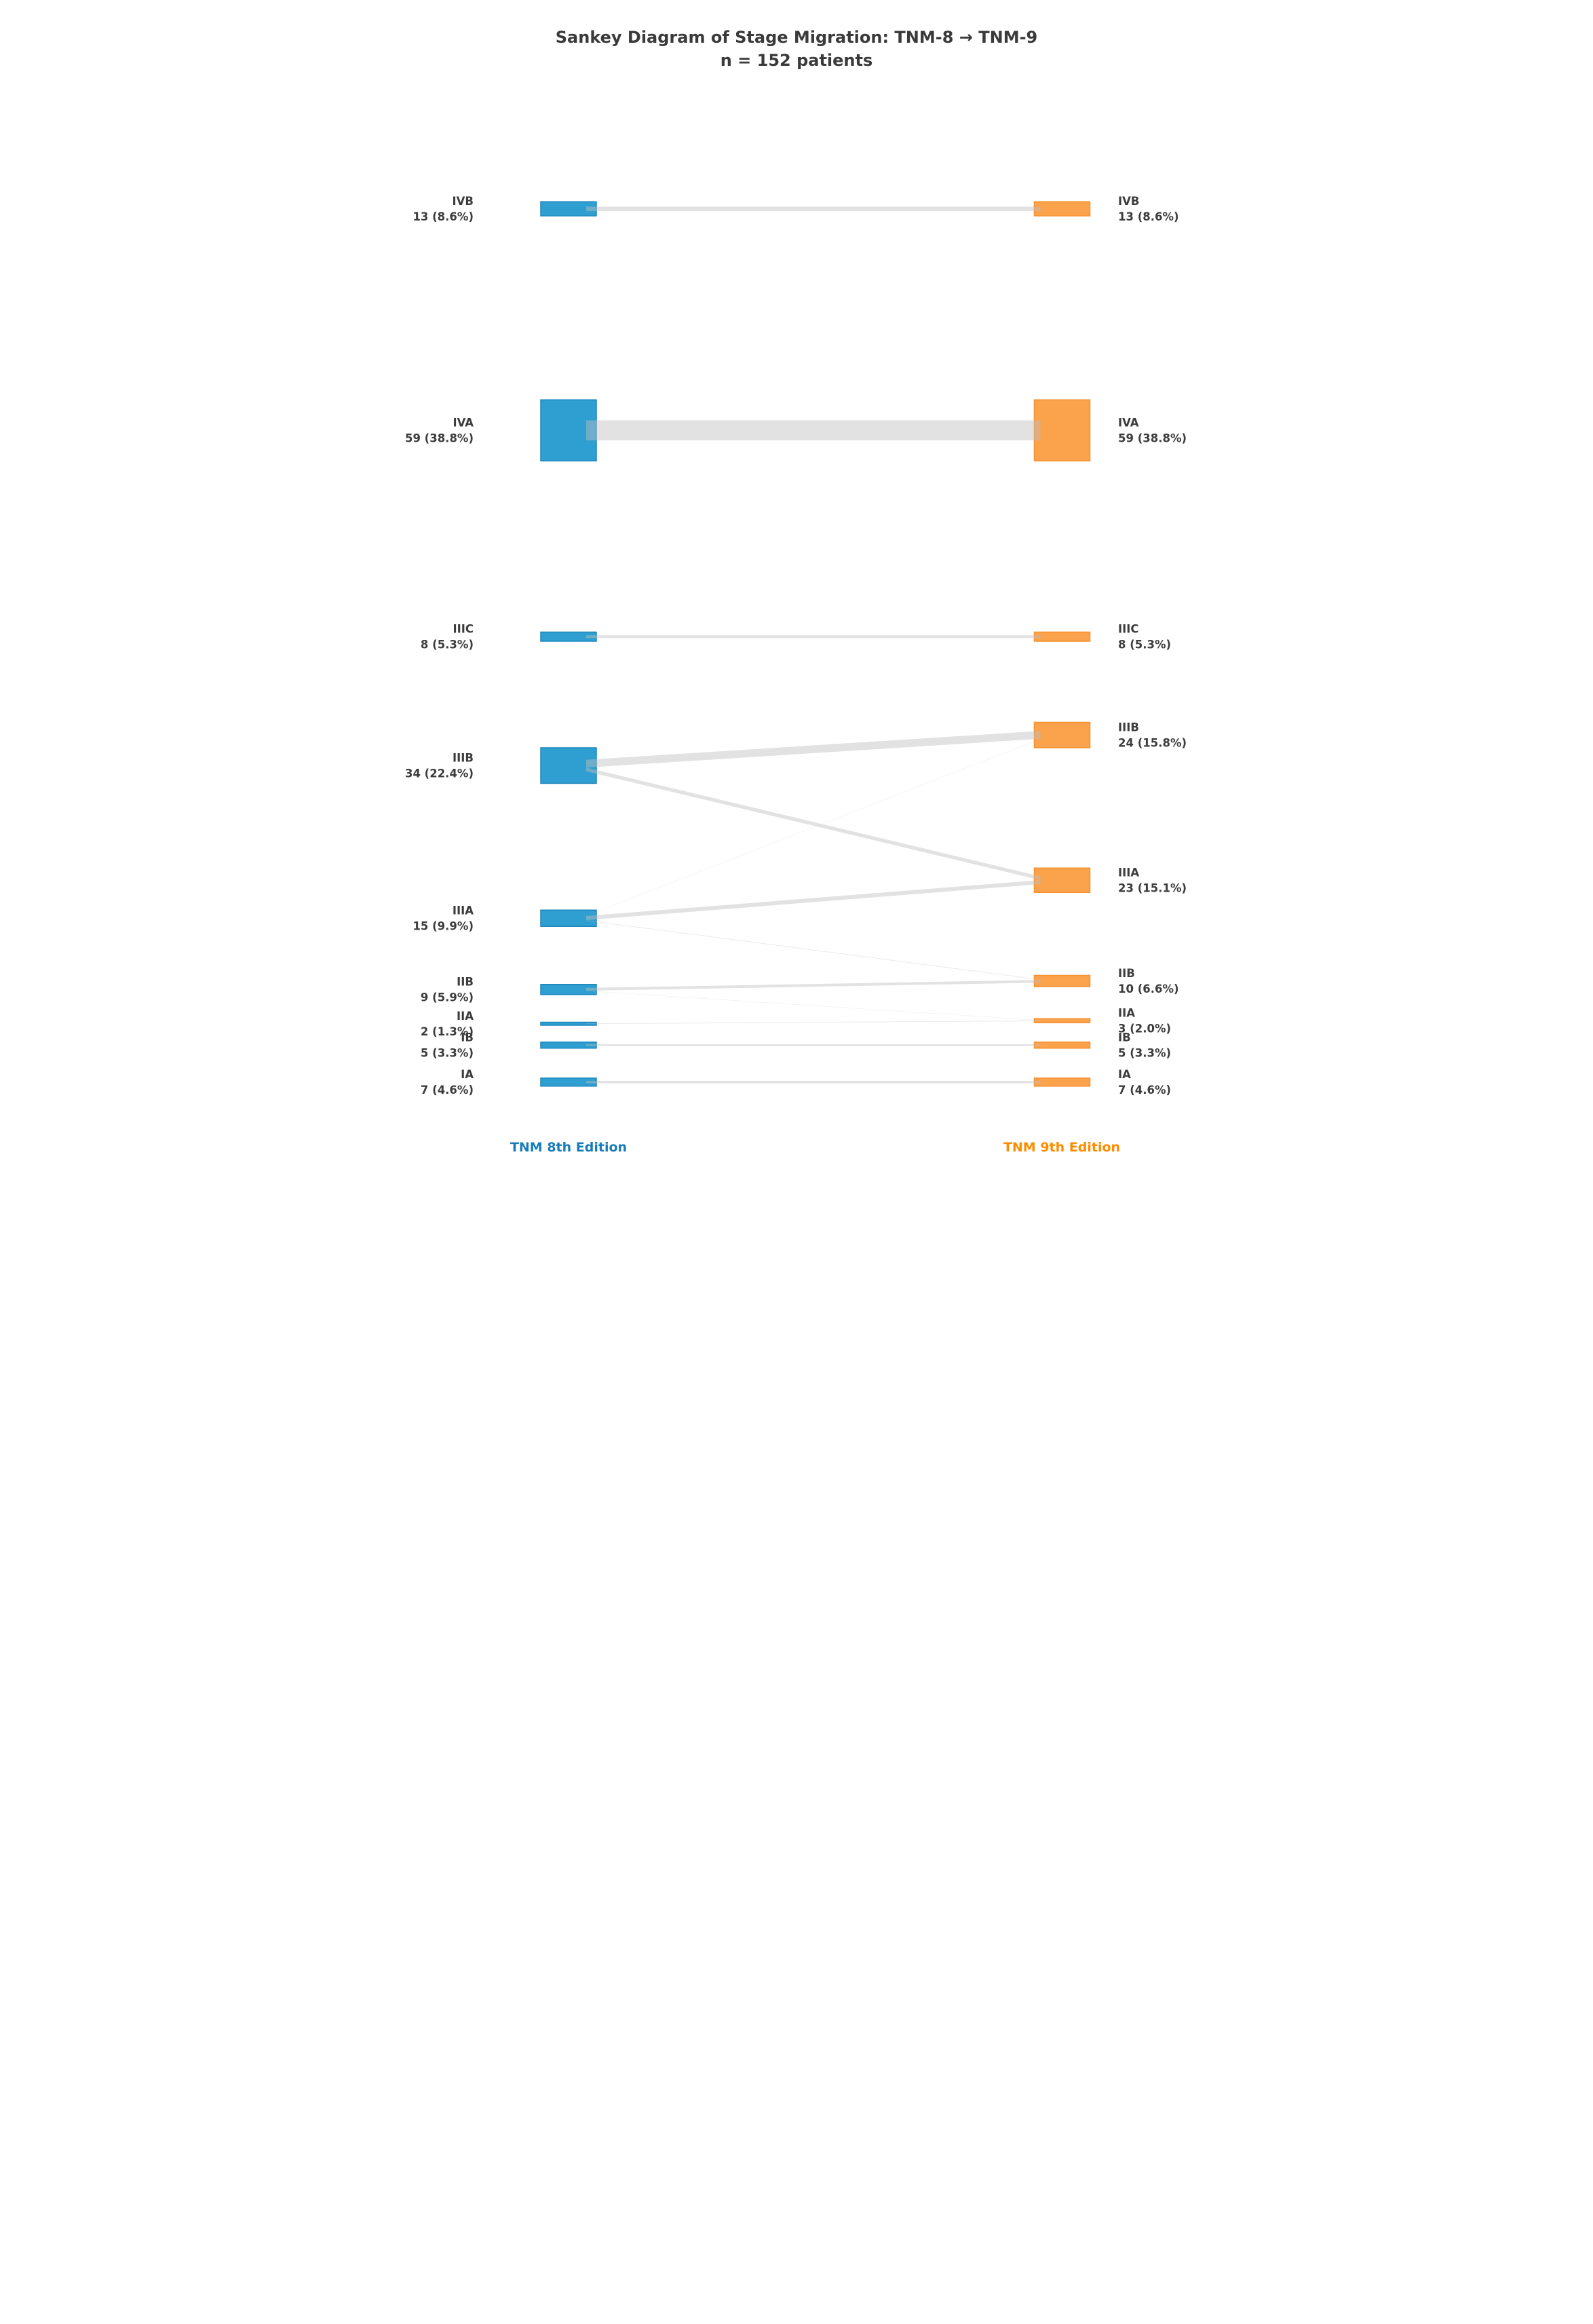 The width and height of the screenshot is (1593, 2324). What do you see at coordinates (1145, 1028) in the screenshot?
I see `node-label-count-right-IIA: 3 (2.0%)` at bounding box center [1145, 1028].